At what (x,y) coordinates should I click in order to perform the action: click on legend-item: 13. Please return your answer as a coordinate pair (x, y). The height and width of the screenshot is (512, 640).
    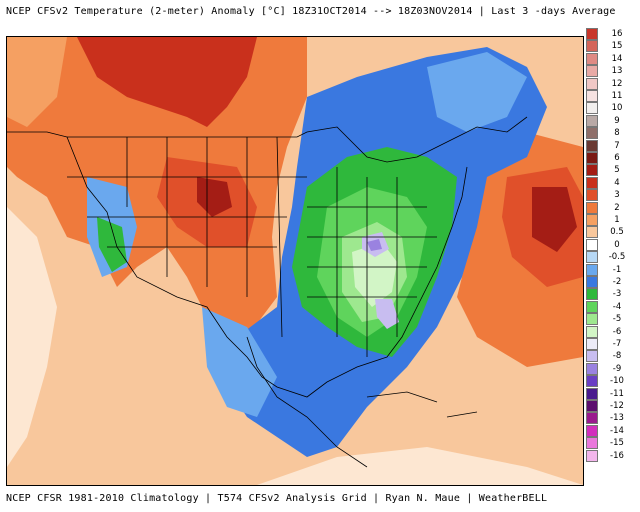
    Looking at the image, I should click on (611, 71).